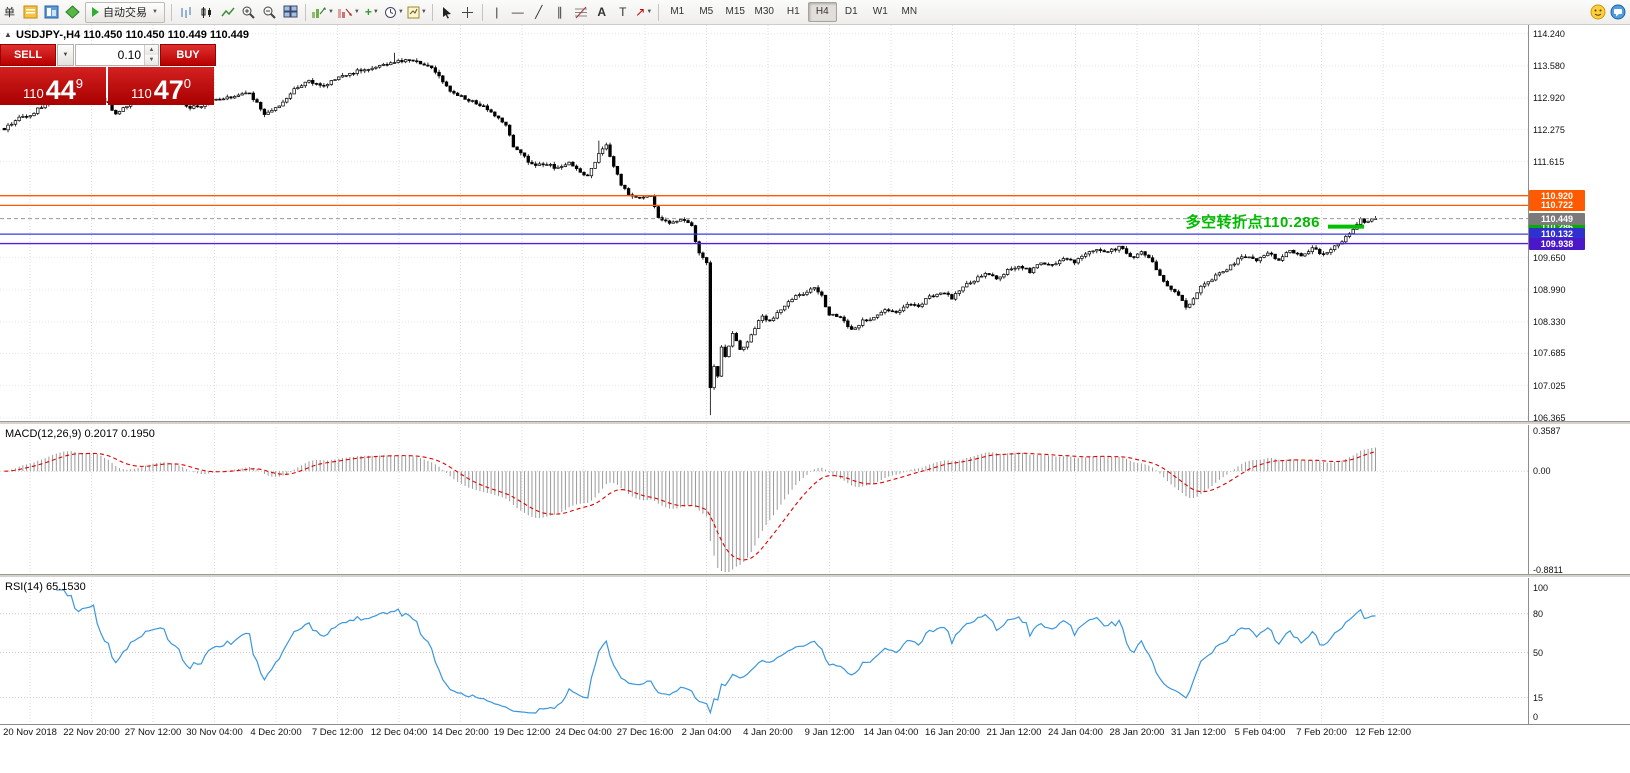 This screenshot has width=1630, height=773. What do you see at coordinates (399, 732) in the screenshot?
I see `x-axis-label: 12 Dec 04:00` at bounding box center [399, 732].